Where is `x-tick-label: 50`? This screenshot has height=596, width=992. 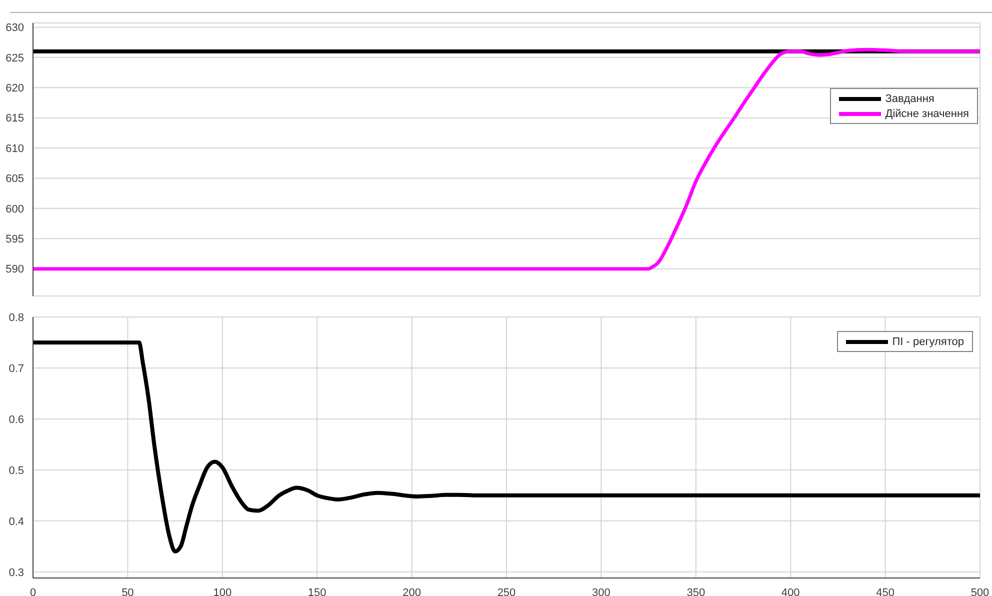
x-tick-label: 50 is located at coordinates (128, 591).